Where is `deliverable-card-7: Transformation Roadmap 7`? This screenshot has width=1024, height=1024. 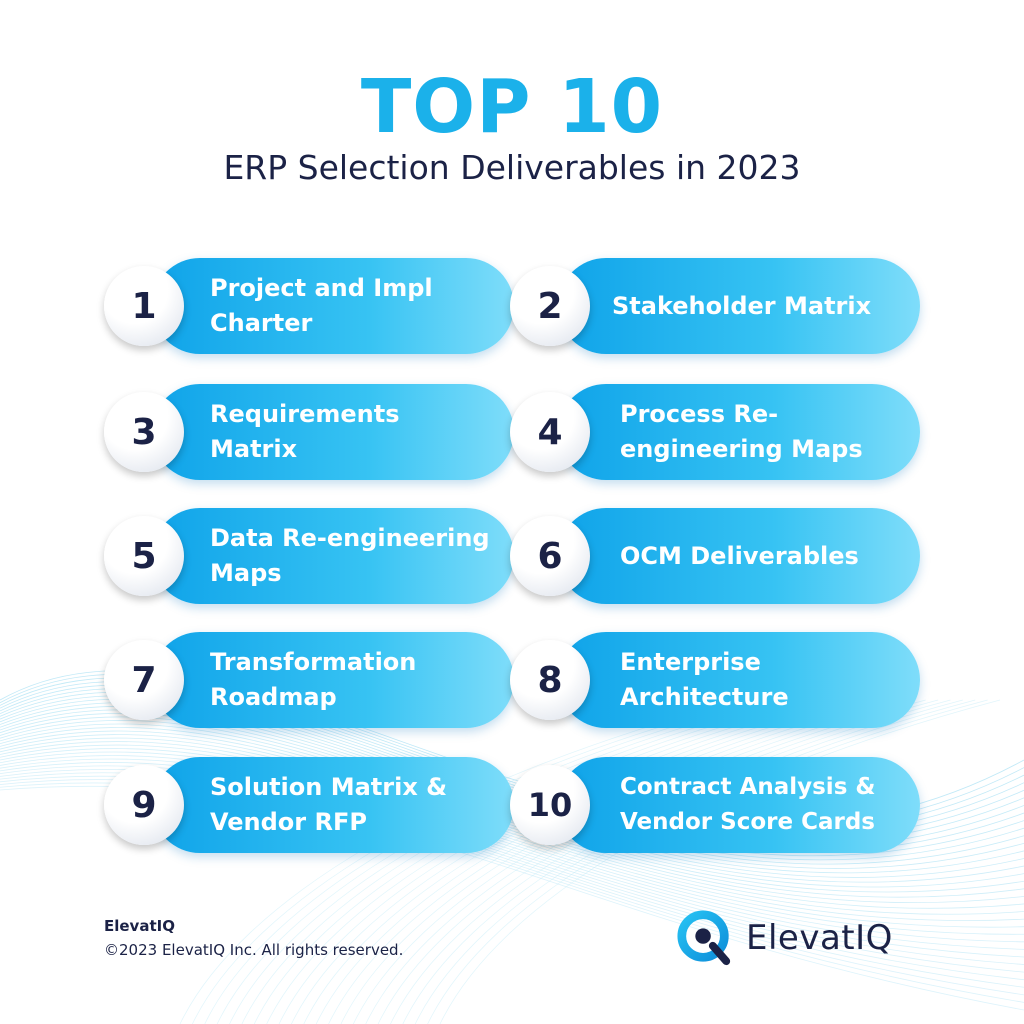 deliverable-card-7: Transformation Roadmap 7 is located at coordinates (309, 680).